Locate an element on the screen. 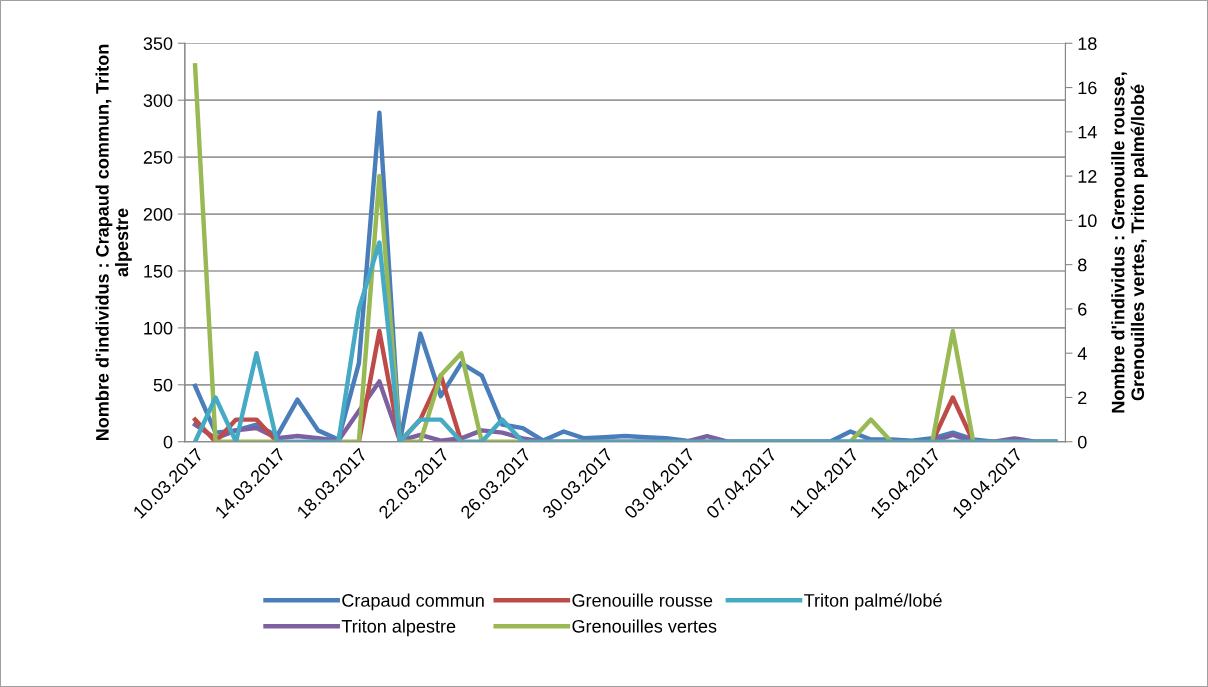  y2-tick-label: 16 is located at coordinates (1087, 88).